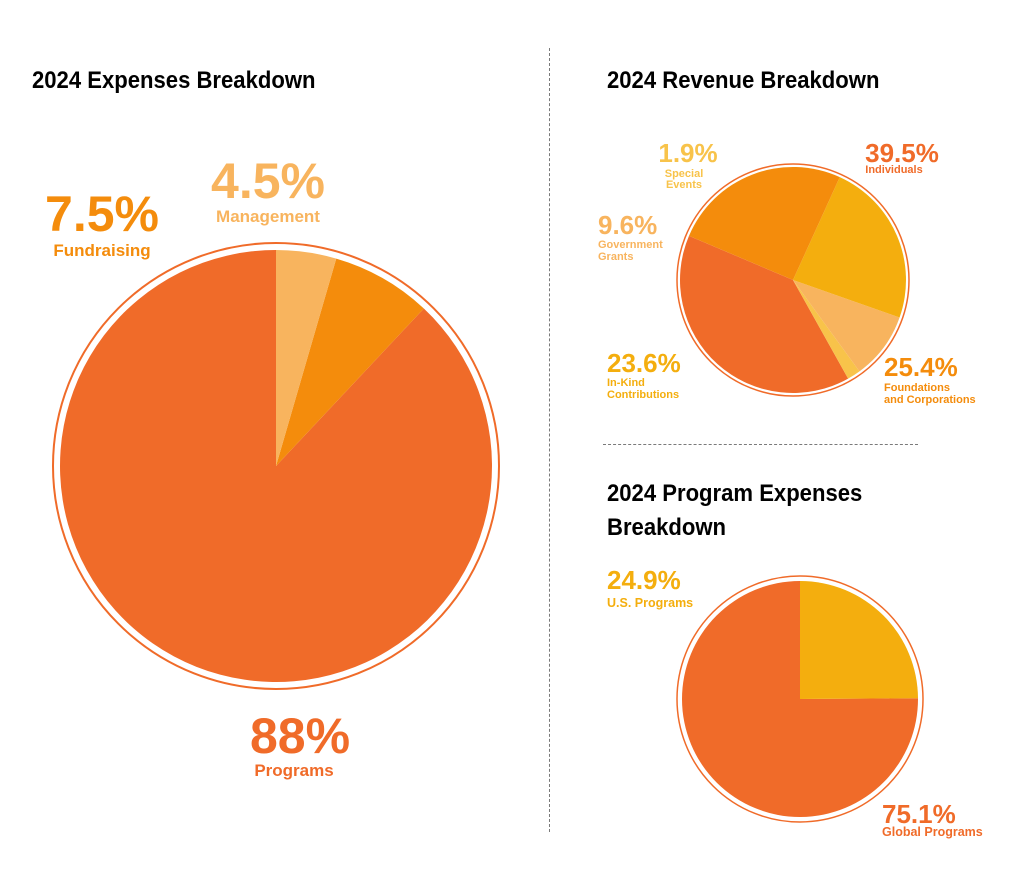  I want to click on program-slice-global-programs, so click(800, 699).